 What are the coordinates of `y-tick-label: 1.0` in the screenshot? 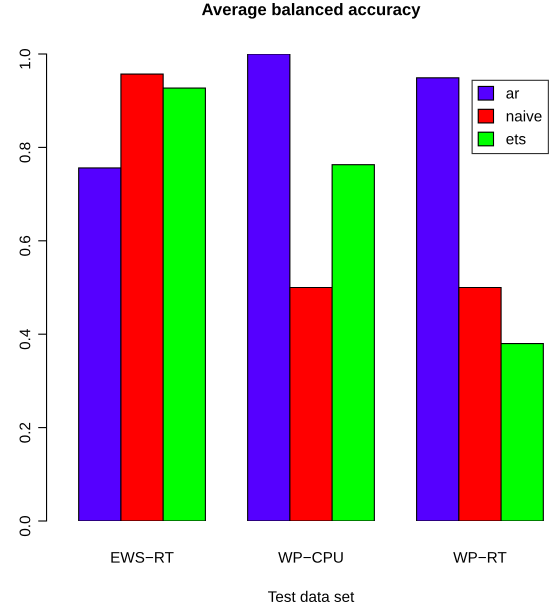 It's located at (25, 59).